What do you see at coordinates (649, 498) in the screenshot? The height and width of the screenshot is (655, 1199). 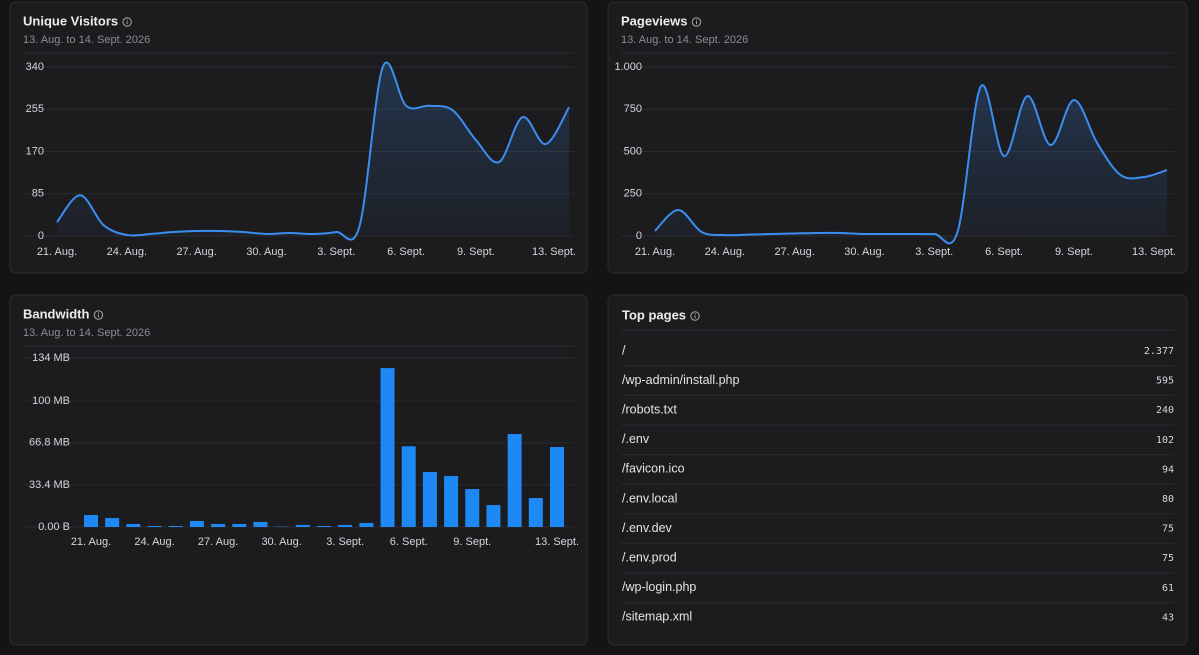 I see `page-path: /.env.local` at bounding box center [649, 498].